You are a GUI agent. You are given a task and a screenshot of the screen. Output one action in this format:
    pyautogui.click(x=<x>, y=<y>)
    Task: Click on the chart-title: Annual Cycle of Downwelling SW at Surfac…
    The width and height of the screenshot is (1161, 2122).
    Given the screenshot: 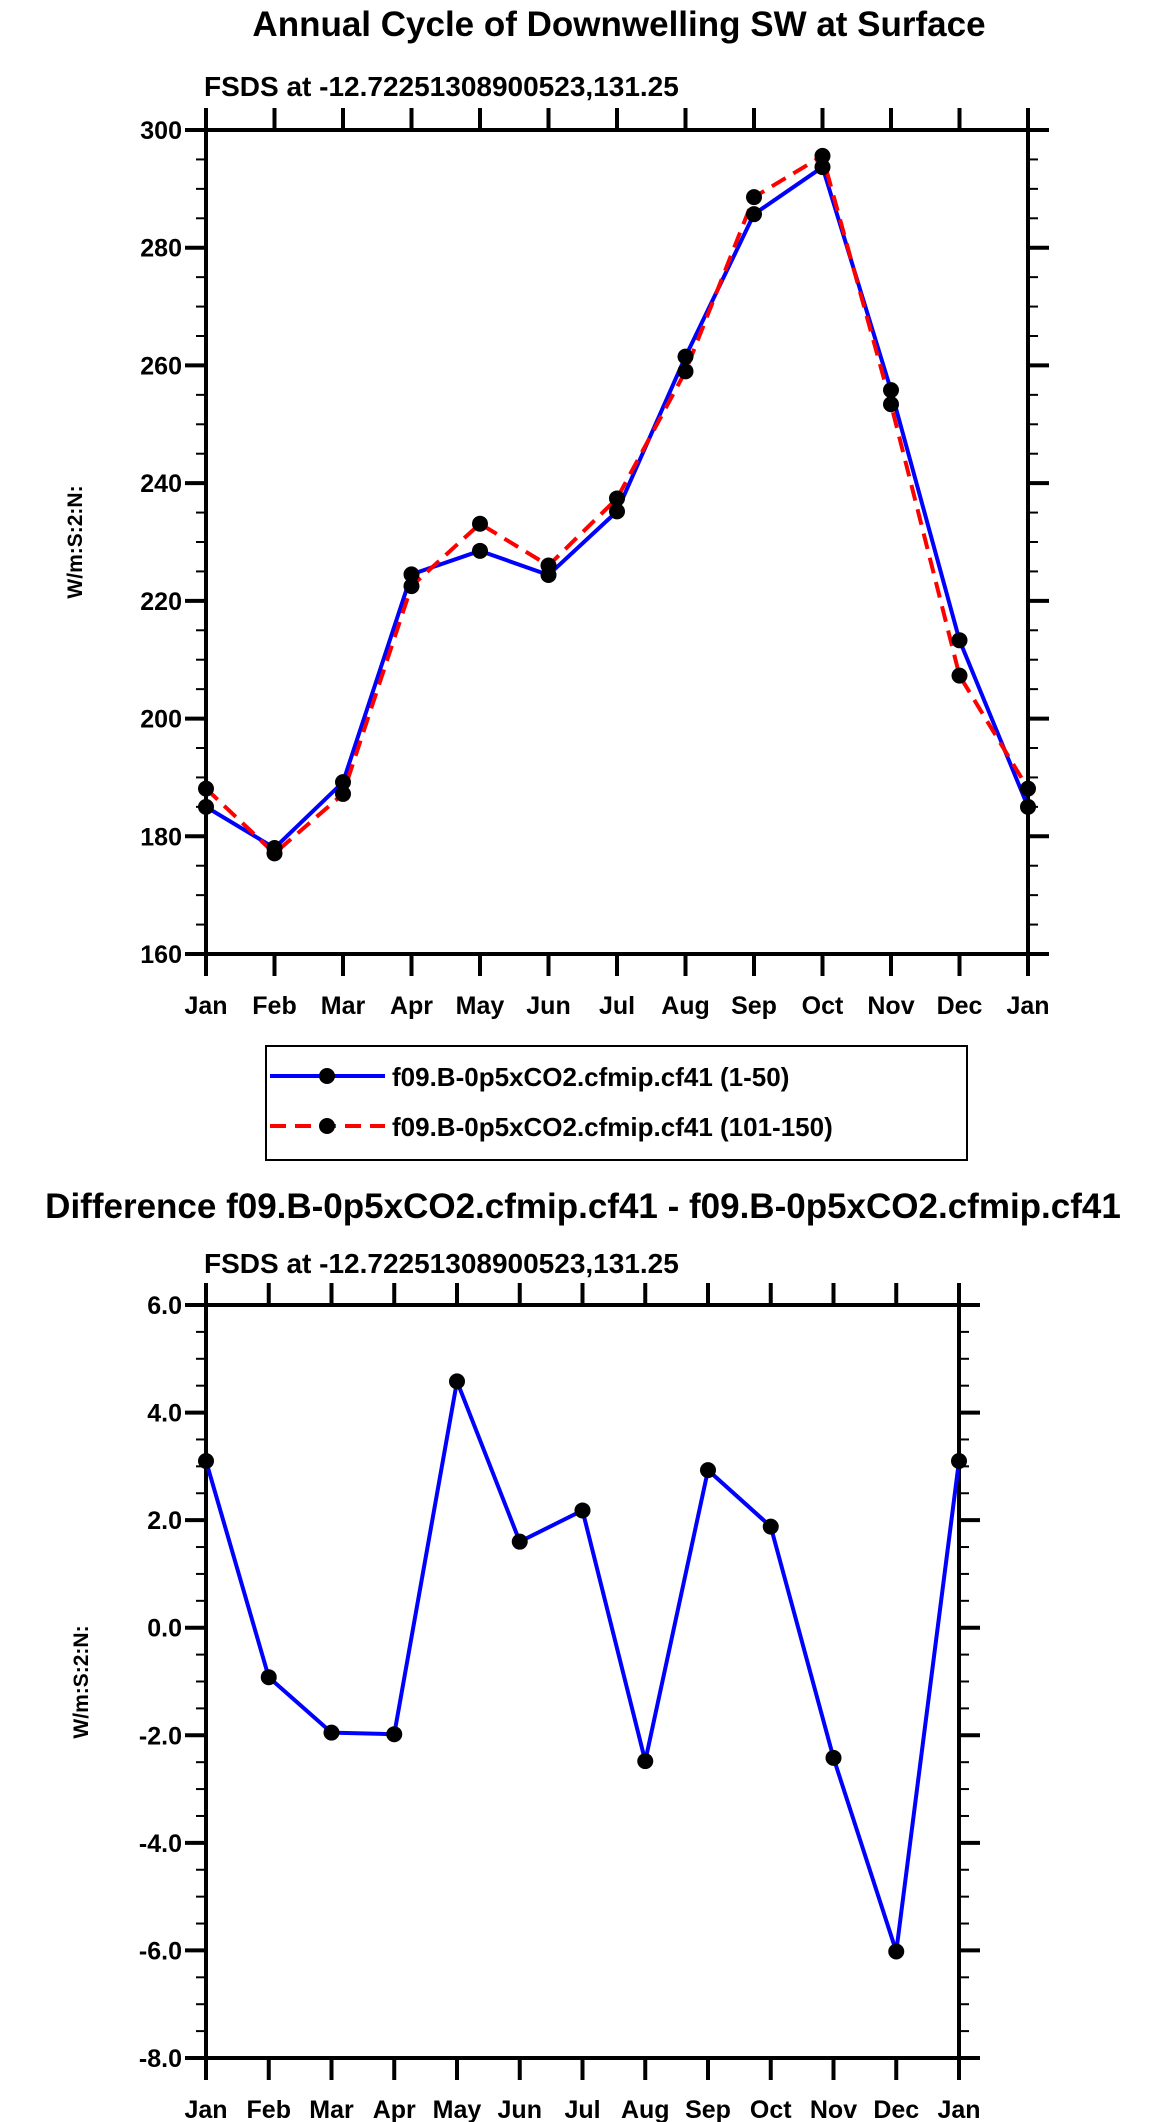 What is the action you would take?
    pyautogui.click(x=618, y=24)
    